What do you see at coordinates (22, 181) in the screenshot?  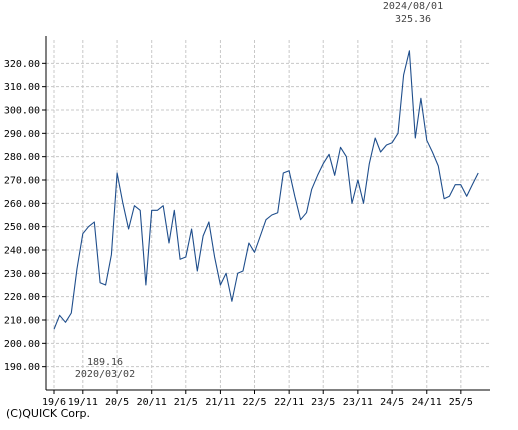 I see `y-tick-label: 270.00` at bounding box center [22, 181].